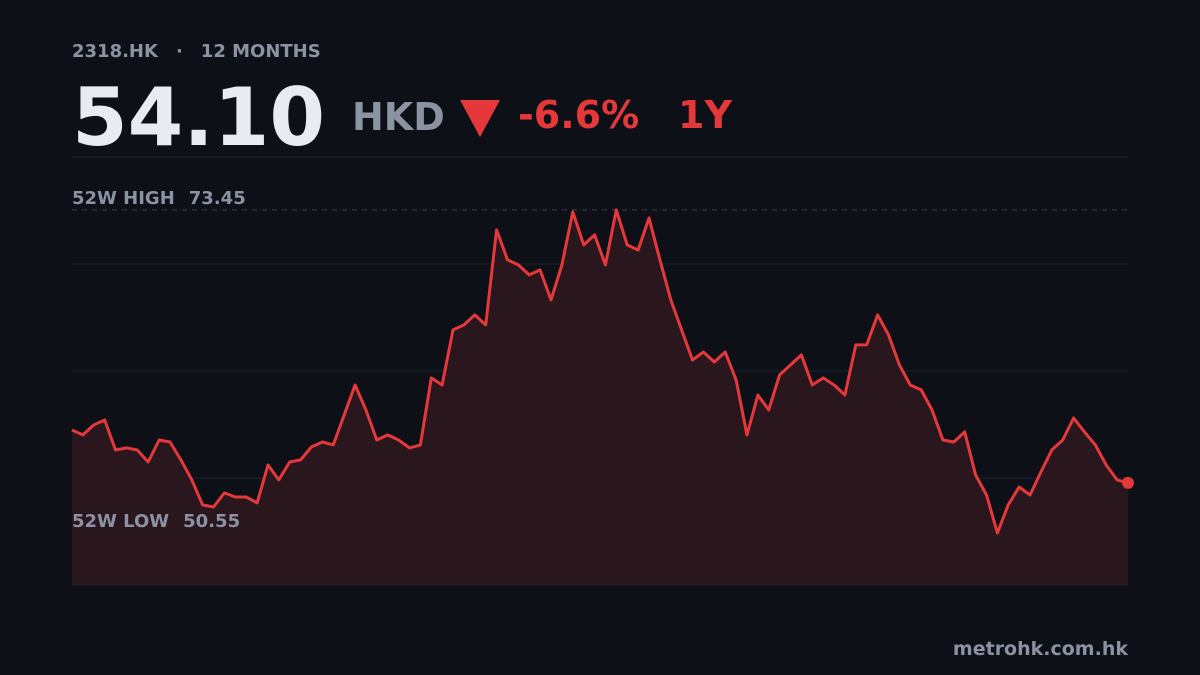 The image size is (1200, 675). Describe the element at coordinates (211, 521) in the screenshot. I see `low-label-value: 50.55` at that location.